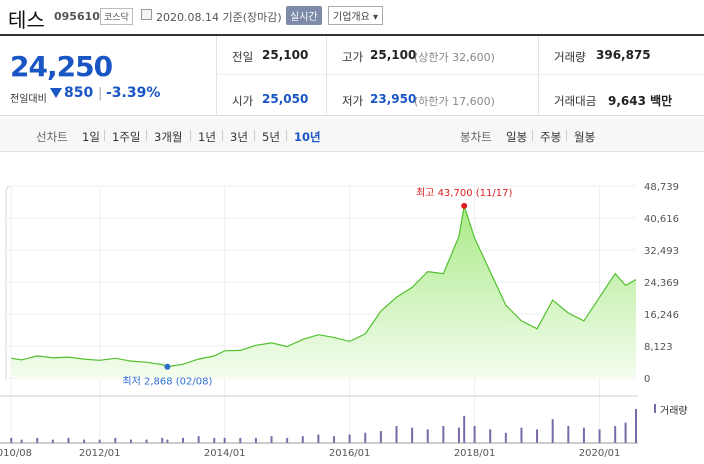  Describe the element at coordinates (167, 366) in the screenshot. I see `min-point` at that location.